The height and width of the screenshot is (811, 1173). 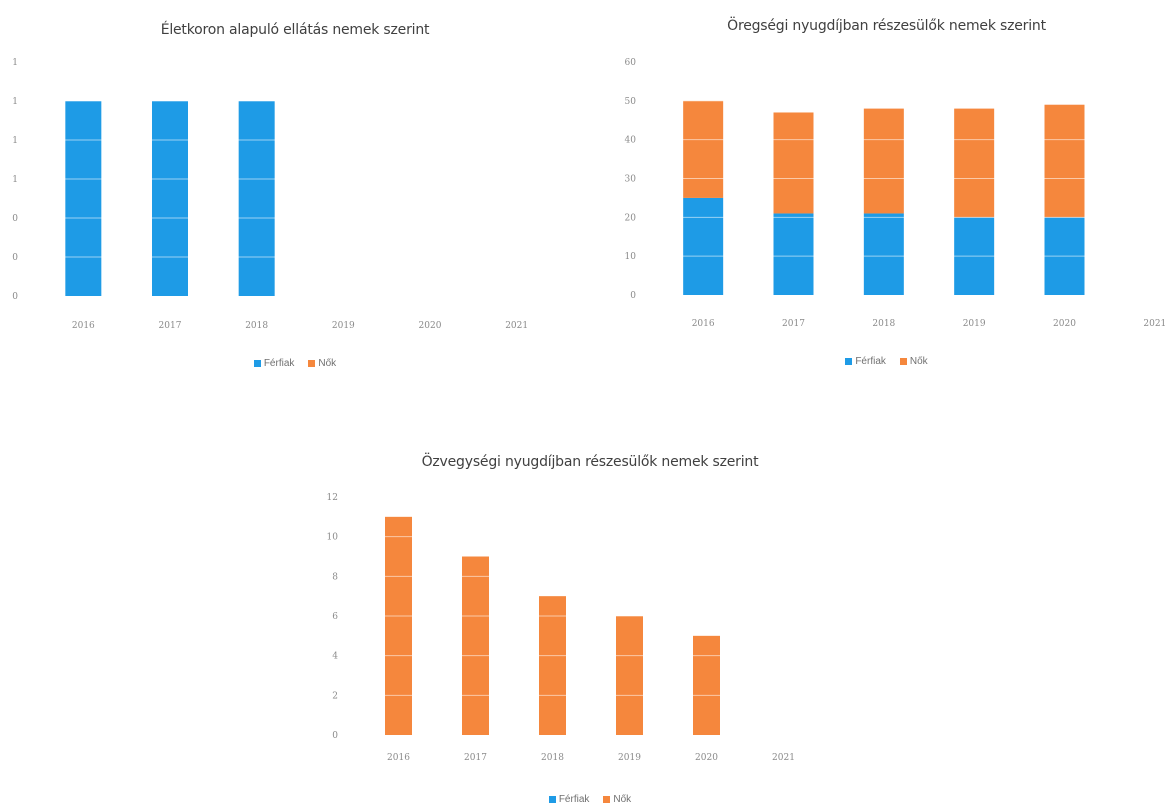 What do you see at coordinates (335, 696) in the screenshot?
I see `y-tick-label: 2` at bounding box center [335, 696].